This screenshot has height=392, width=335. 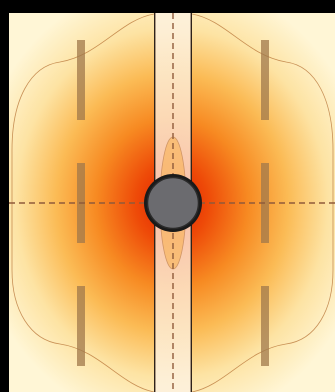 What do you see at coordinates (265, 326) in the screenshot?
I see `right-rib-bottom` at bounding box center [265, 326].